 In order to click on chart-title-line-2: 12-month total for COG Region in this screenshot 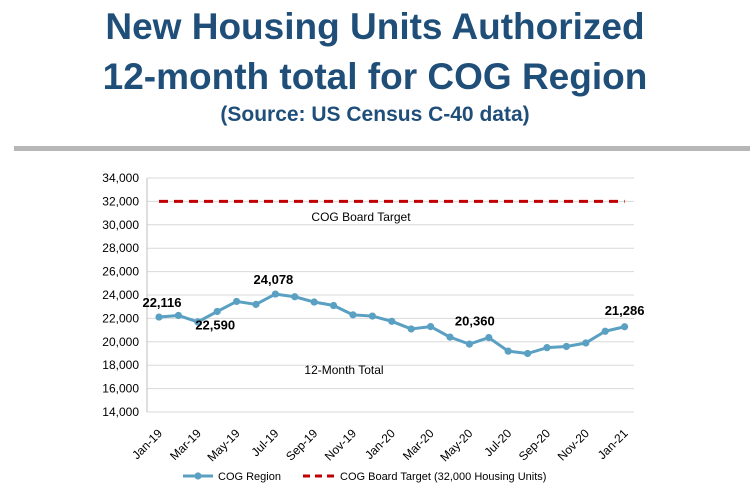, I will do `click(375, 76)`.